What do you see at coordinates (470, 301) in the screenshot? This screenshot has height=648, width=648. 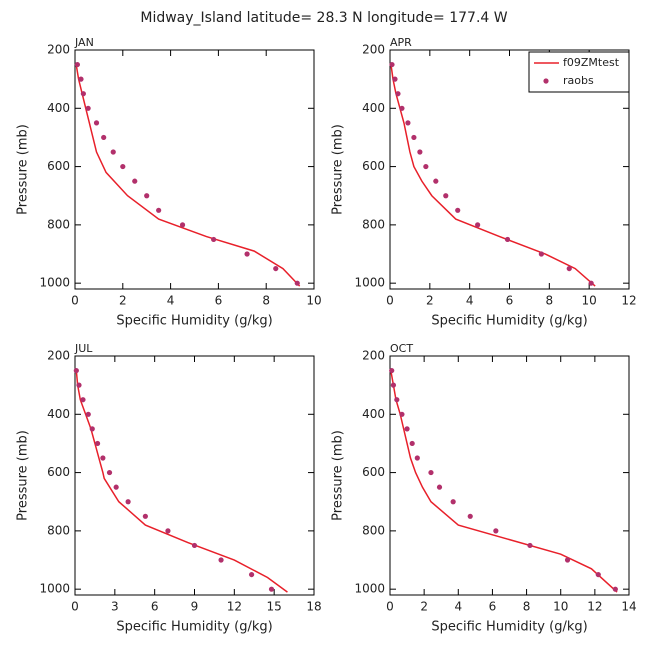 I see `x-tick-label: 4` at bounding box center [470, 301].